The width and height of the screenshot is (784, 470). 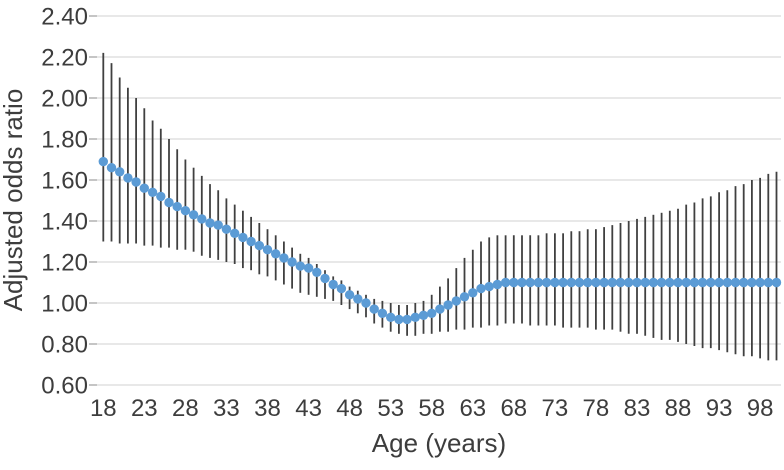 I want to click on x-tick-label: 73, so click(x=555, y=408).